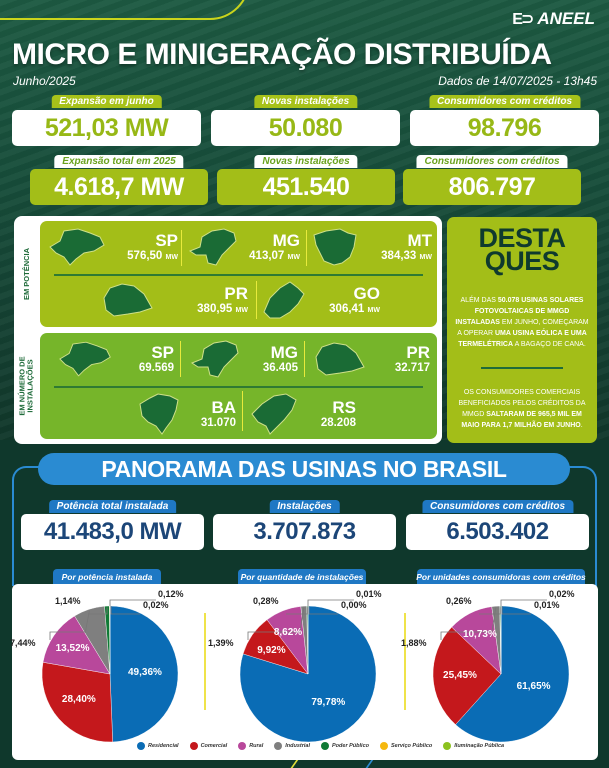 The width and height of the screenshot is (609, 768). What do you see at coordinates (288, 633) in the screenshot?
I see `slice-label: 8,62%` at bounding box center [288, 633].